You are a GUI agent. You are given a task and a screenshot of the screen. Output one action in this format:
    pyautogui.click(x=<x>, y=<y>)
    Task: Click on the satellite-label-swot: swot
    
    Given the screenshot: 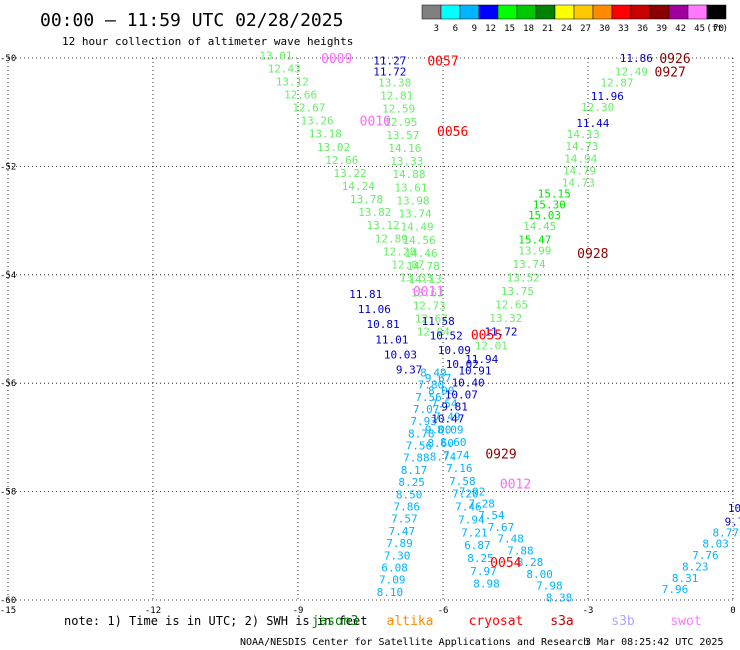 What is the action you would take?
    pyautogui.click(x=685, y=621)
    